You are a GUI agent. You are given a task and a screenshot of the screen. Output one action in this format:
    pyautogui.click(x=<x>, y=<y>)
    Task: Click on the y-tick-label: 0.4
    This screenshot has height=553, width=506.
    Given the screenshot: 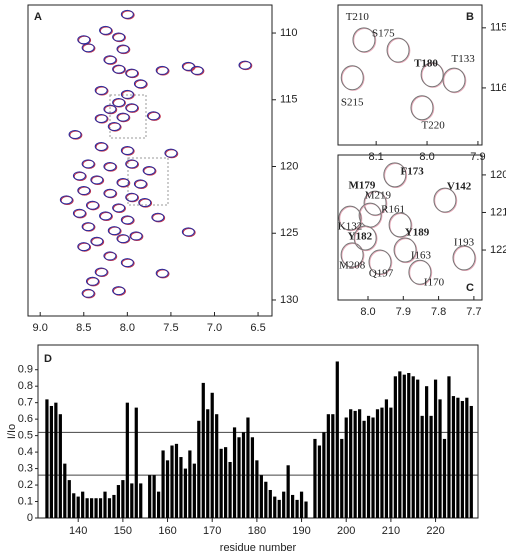 What is the action you would take?
    pyautogui.click(x=25, y=452)
    